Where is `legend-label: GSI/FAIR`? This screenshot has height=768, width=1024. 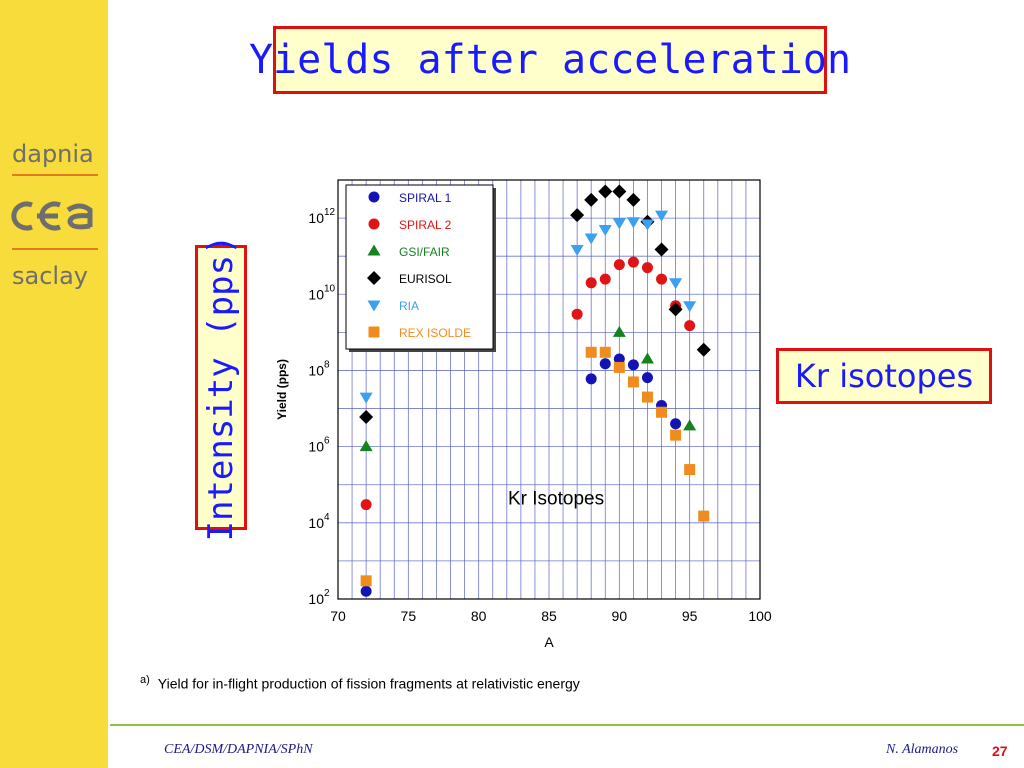
legend-label: GSI/FAIR is located at coordinates (424, 252).